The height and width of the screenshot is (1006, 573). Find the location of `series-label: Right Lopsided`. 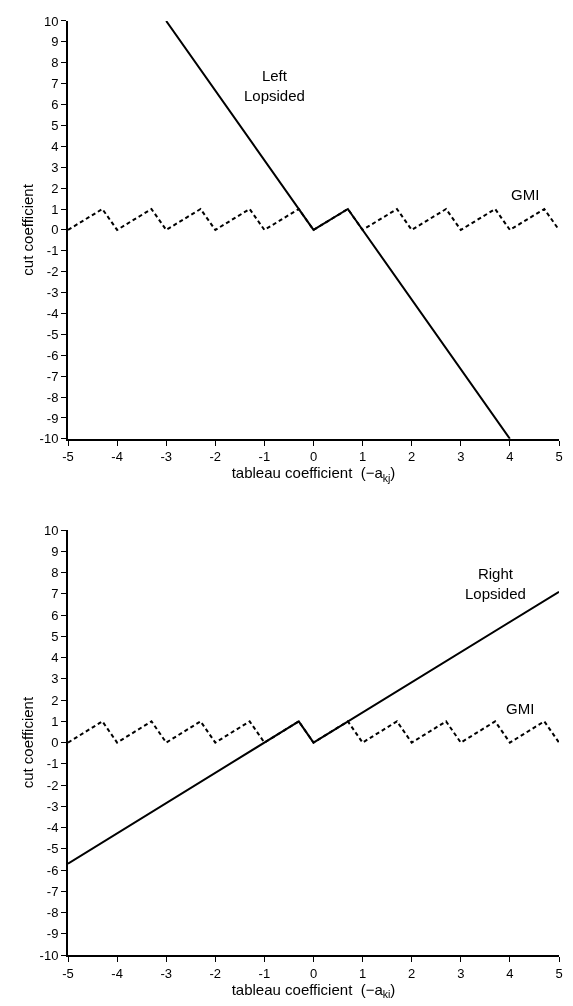

series-label: Right Lopsided is located at coordinates (495, 583).